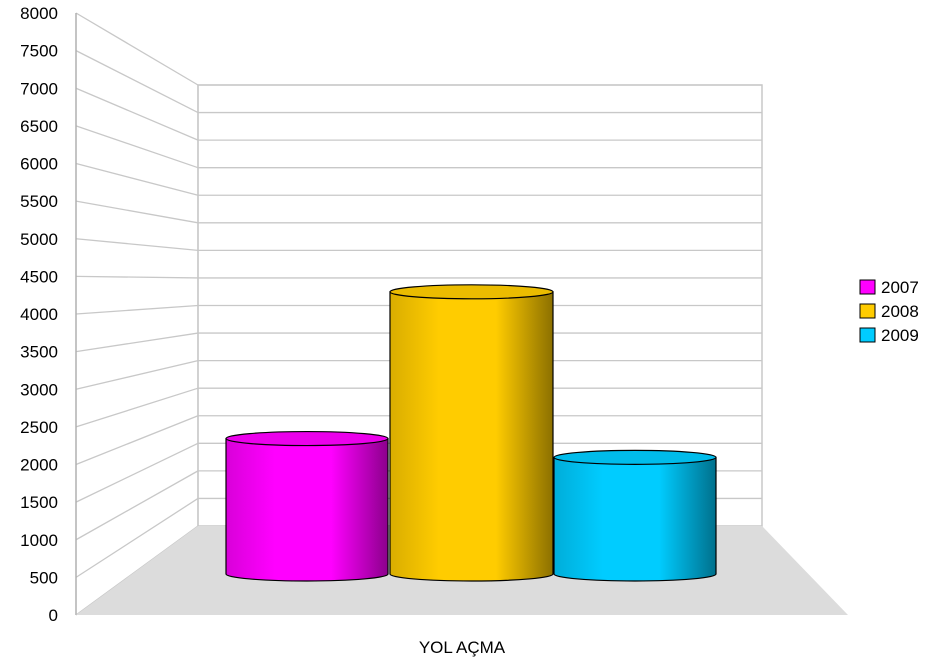 This screenshot has height=666, width=933. I want to click on y-tick-label: 4000, so click(39, 314).